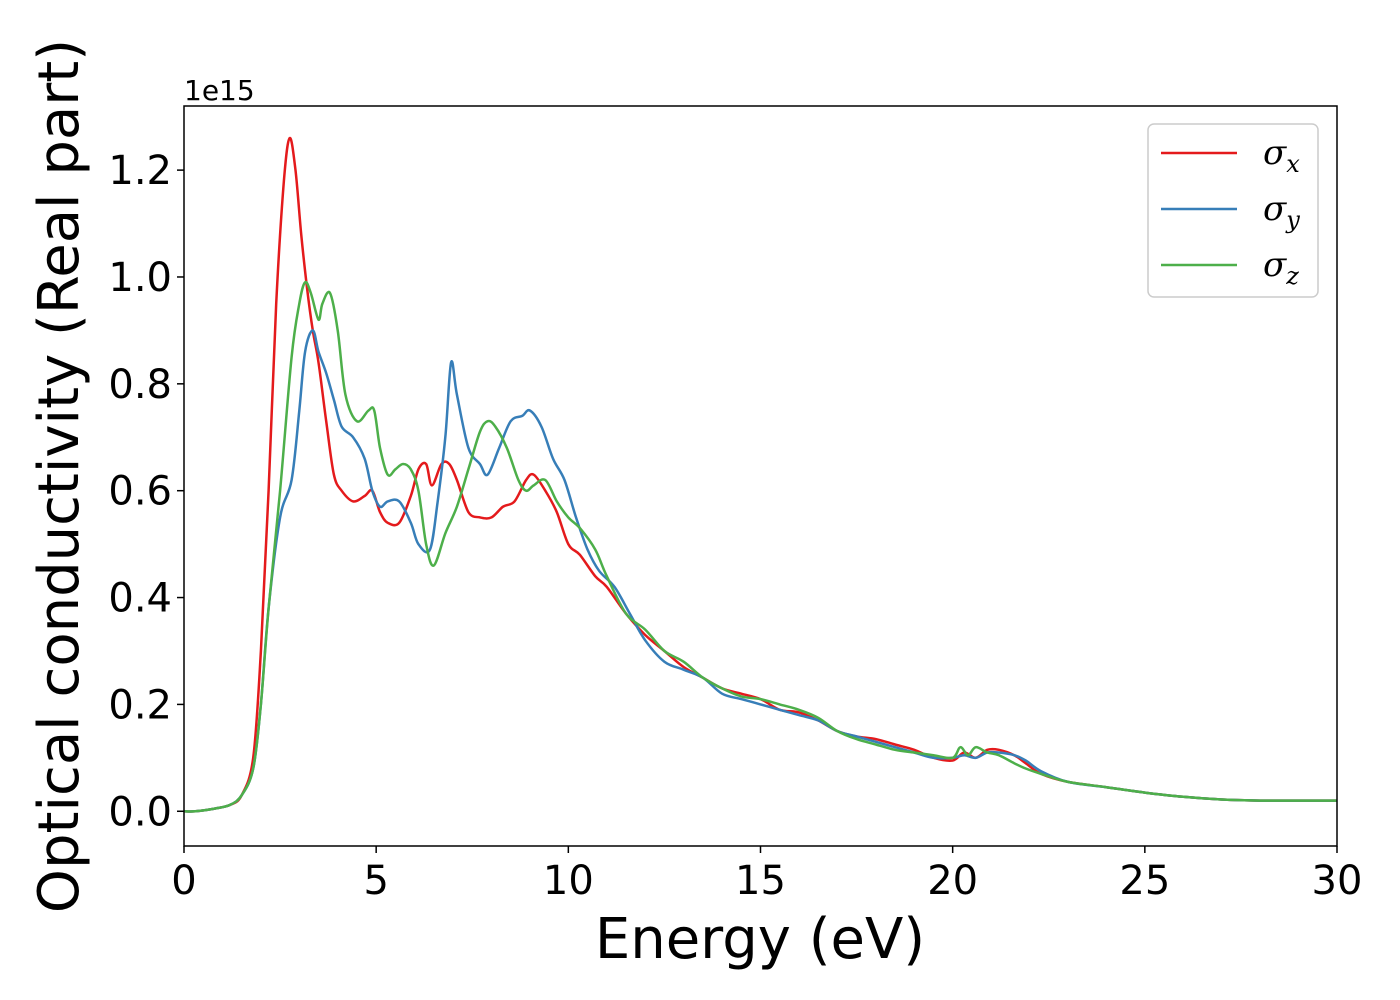 Image resolution: width=1400 pixels, height=1000 pixels. I want to click on y-tick-label: 0.2, so click(140, 705).